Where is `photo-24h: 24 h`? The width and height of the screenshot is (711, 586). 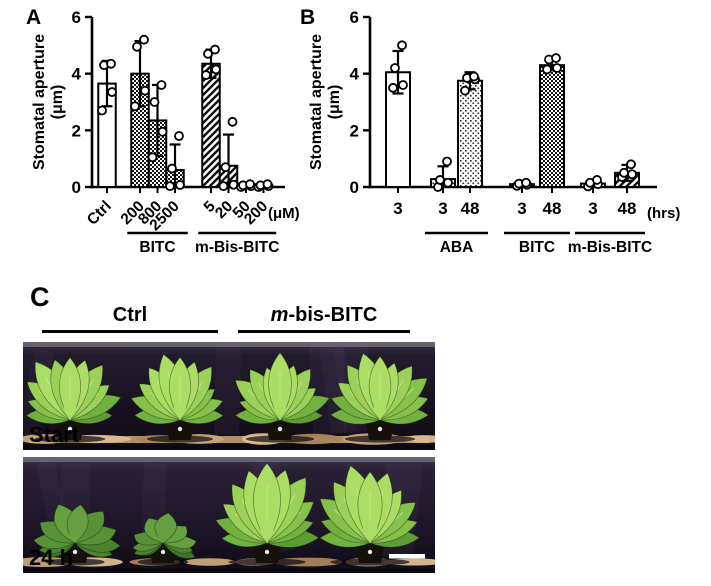 photo-24h: 24 h is located at coordinates (229, 515).